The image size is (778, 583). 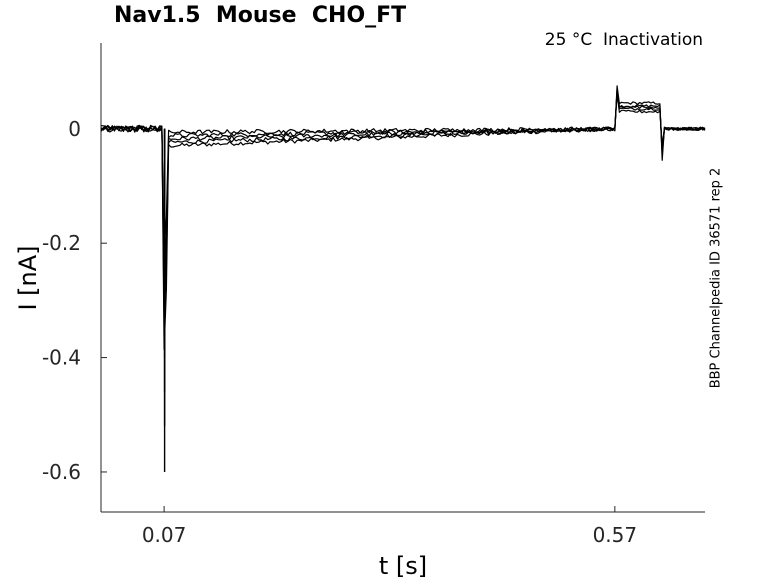 I want to click on chart-subtitle: 25 °C Inactivation, so click(x=623, y=40).